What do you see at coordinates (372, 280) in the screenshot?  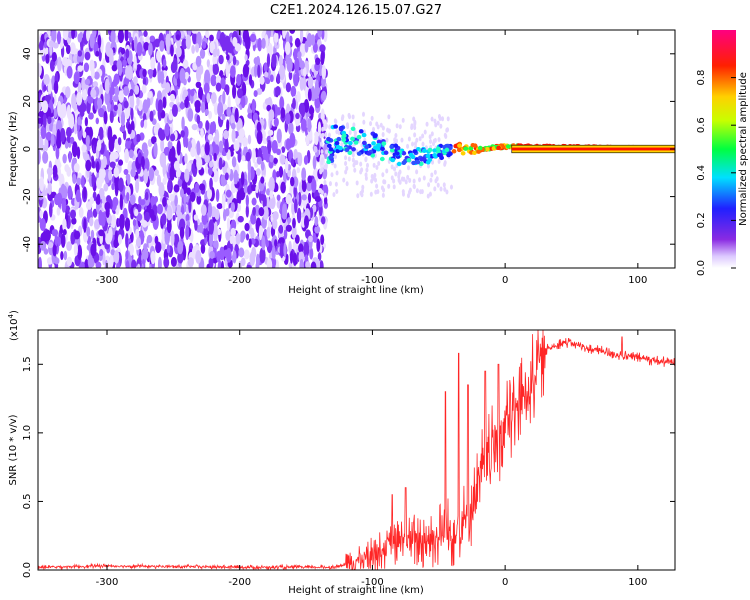 I see `spectrogram-xtick-label: -100` at bounding box center [372, 280].